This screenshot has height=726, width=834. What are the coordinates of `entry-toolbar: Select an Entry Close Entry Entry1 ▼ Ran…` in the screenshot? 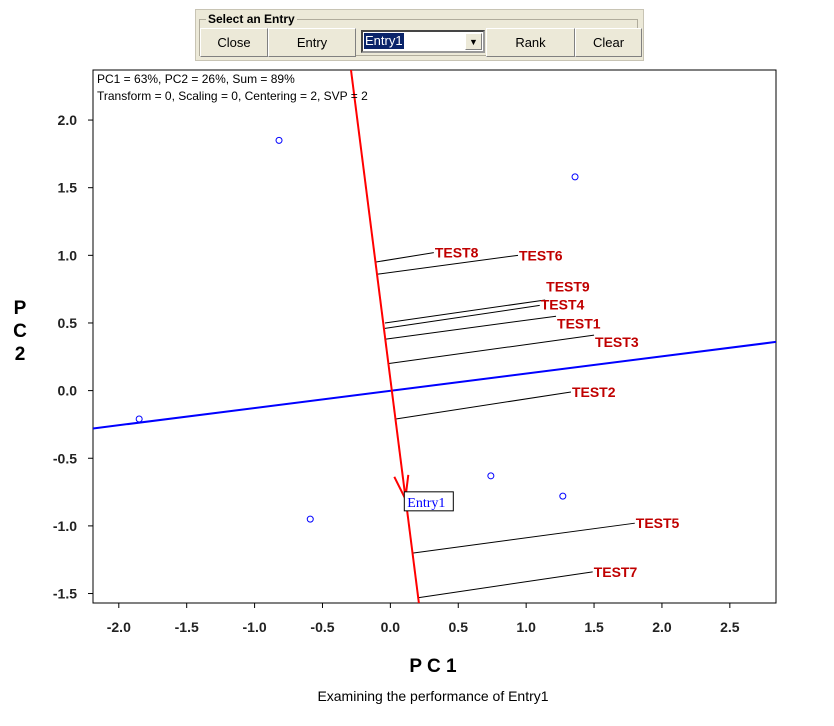 It's located at (419, 35).